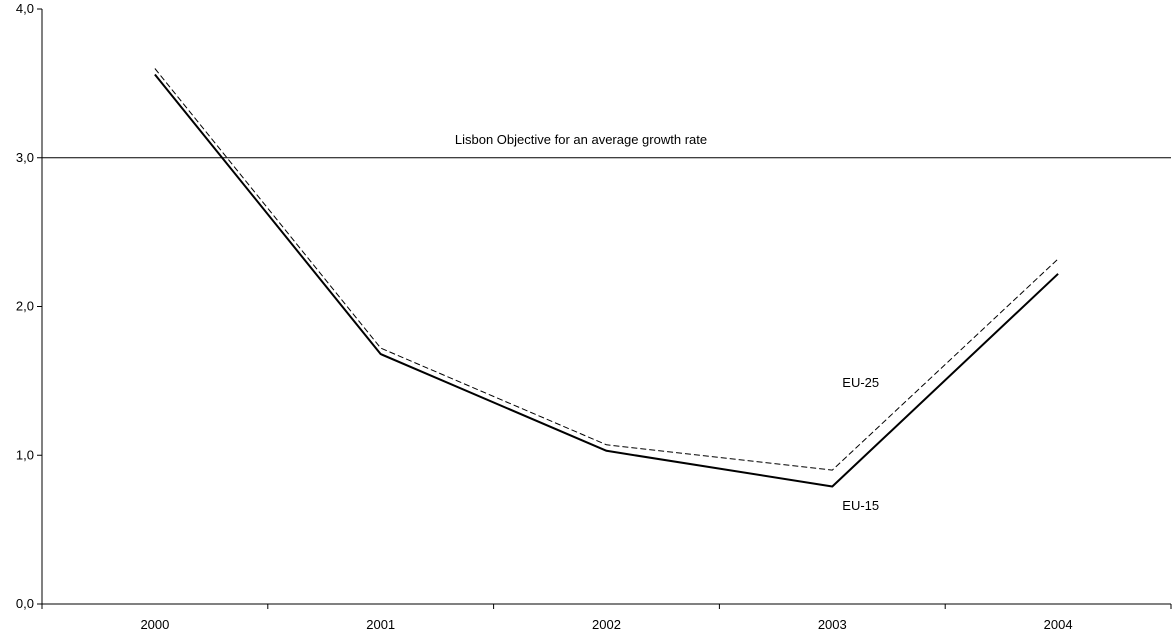  What do you see at coordinates (606, 624) in the screenshot?
I see `x-tick-label: 2002` at bounding box center [606, 624].